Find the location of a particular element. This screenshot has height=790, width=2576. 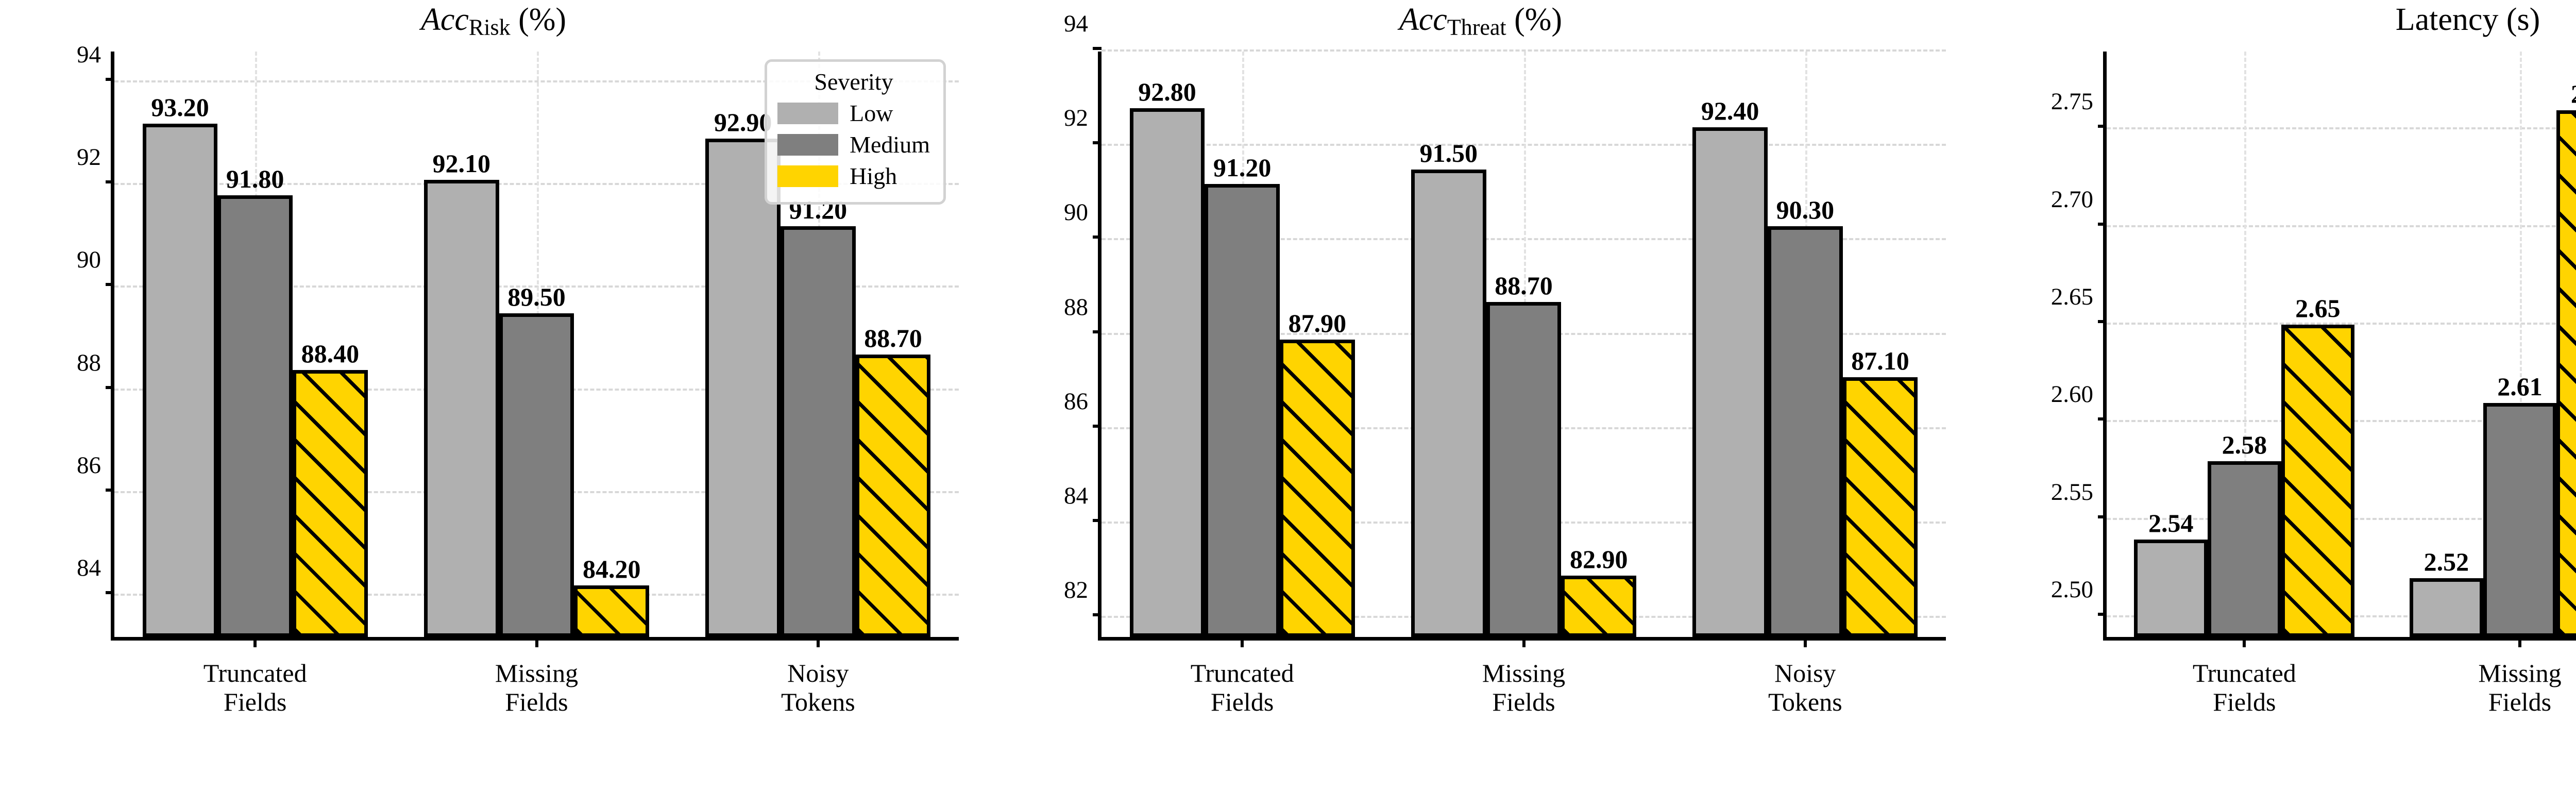

title-subscript: Threat is located at coordinates (1476, 27).